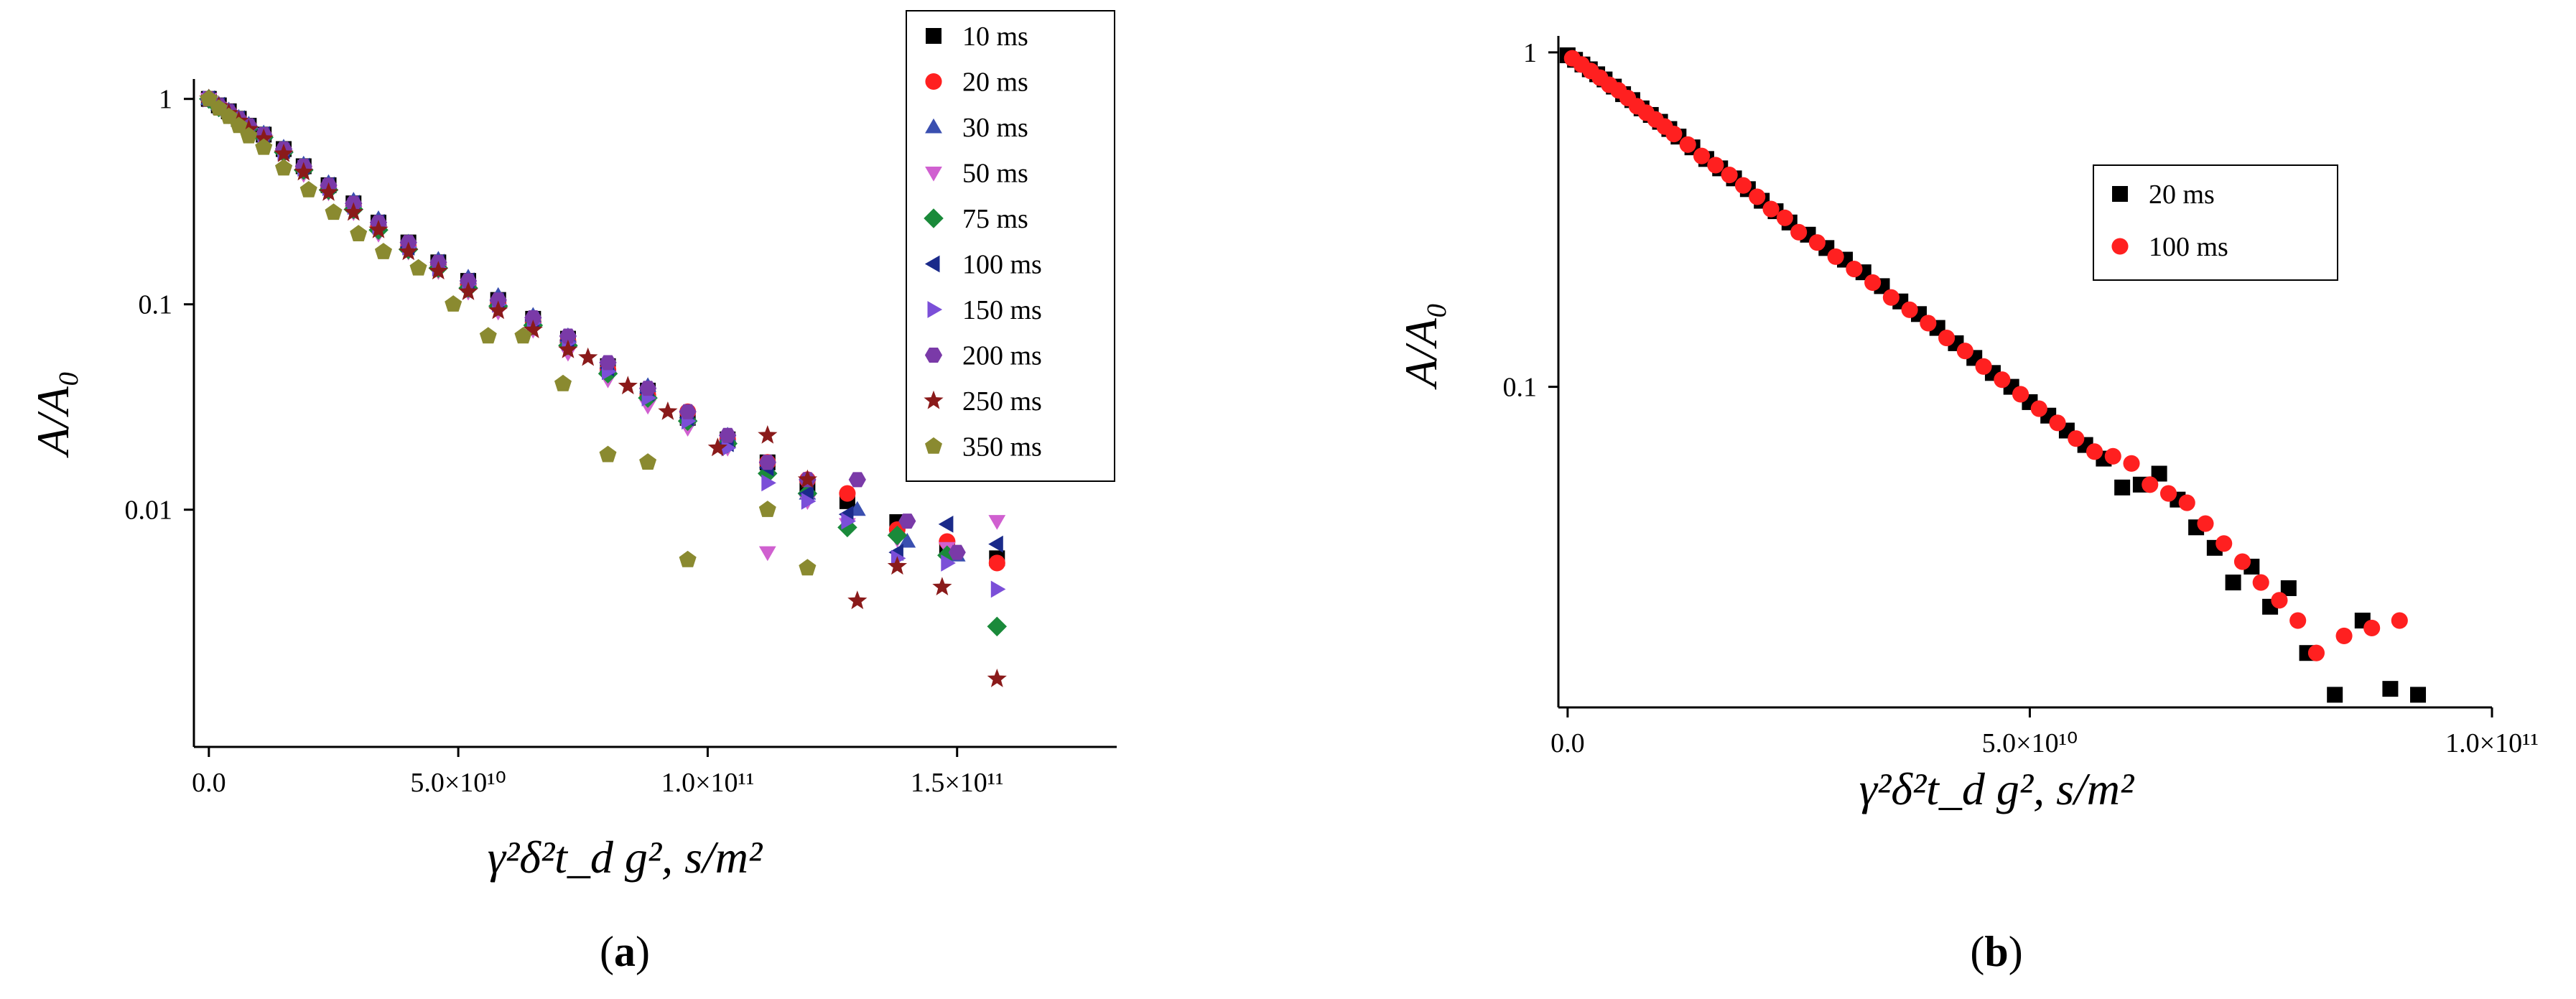 The width and height of the screenshot is (2576, 999). Describe the element at coordinates (209, 783) in the screenshot. I see `x-tick-label: 0.0` at that location.